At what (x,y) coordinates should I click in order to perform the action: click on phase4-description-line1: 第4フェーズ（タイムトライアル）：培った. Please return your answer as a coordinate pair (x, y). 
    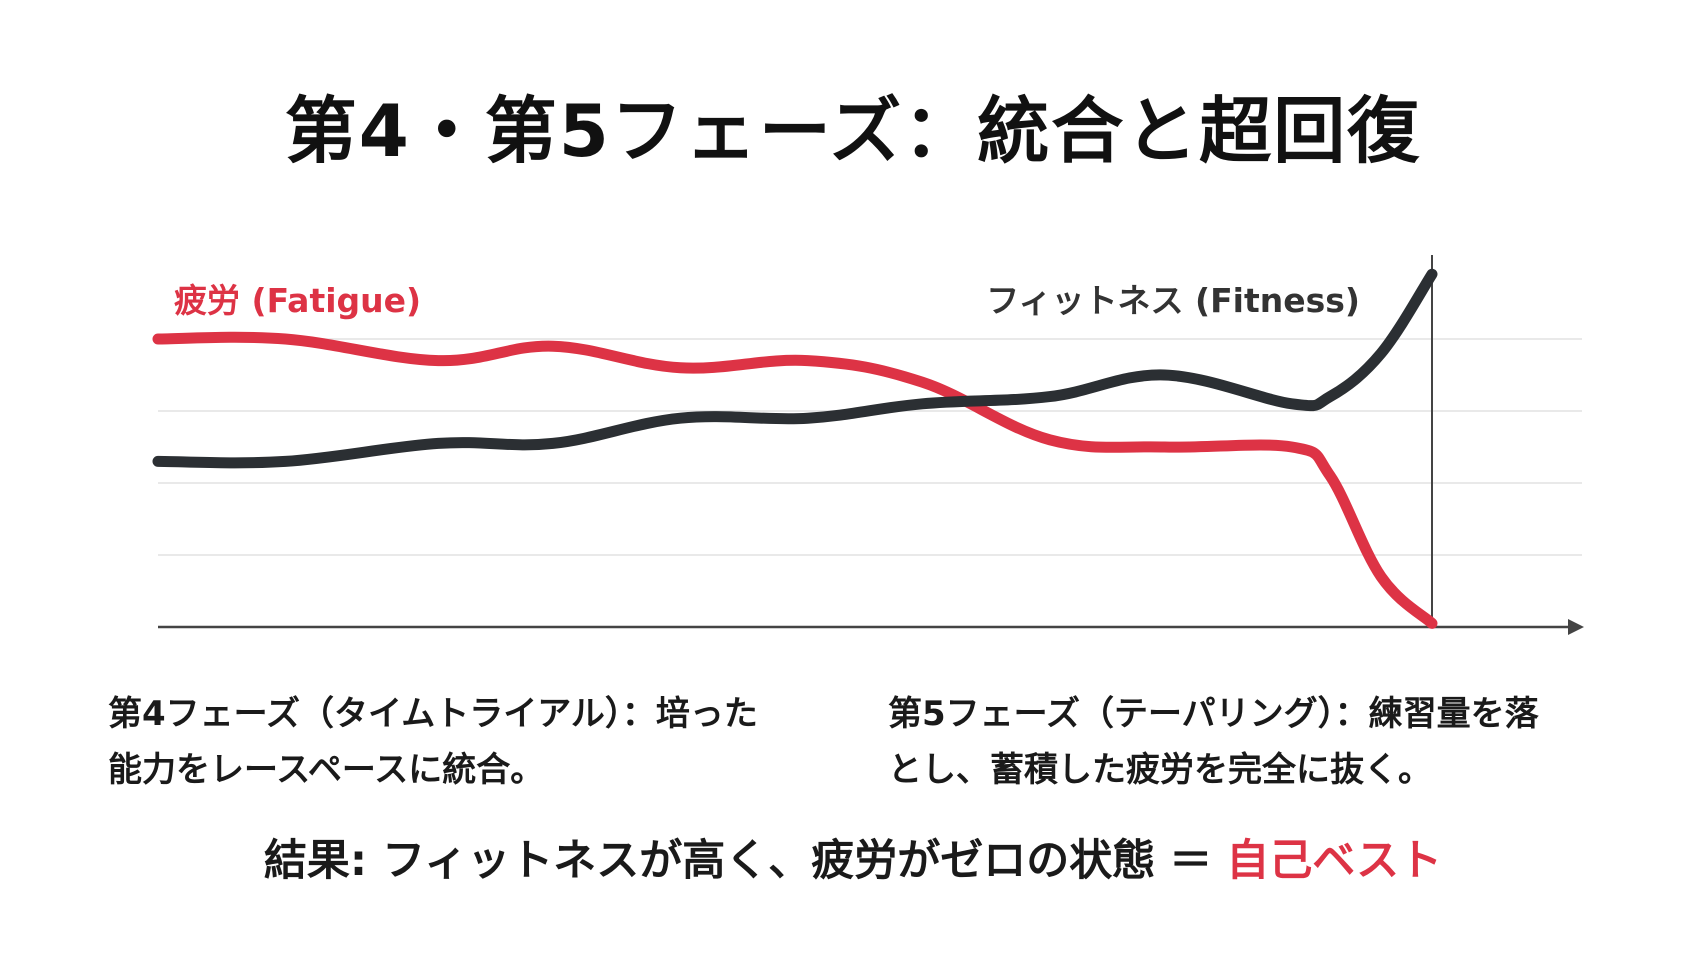
    Looking at the image, I should click on (433, 714).